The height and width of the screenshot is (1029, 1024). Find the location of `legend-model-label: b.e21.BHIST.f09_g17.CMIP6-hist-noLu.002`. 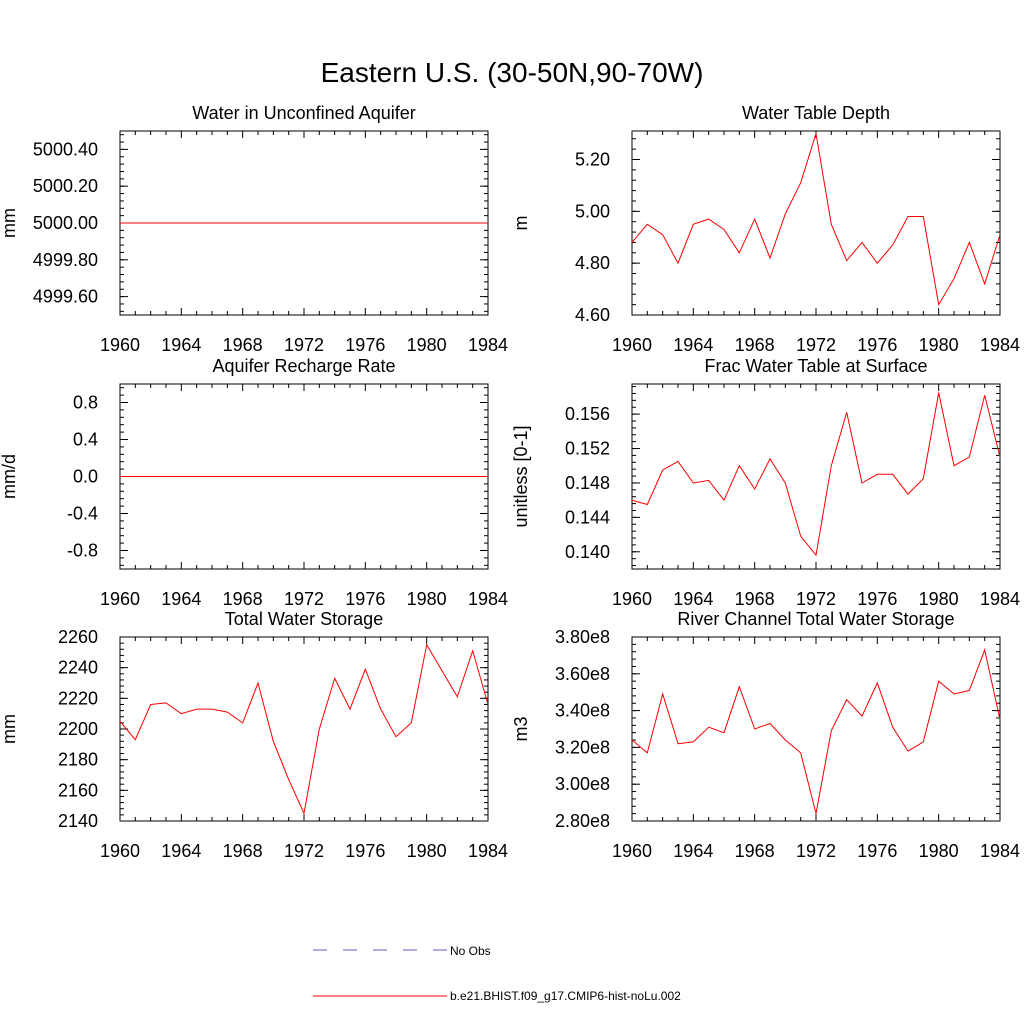

legend-model-label: b.e21.BHIST.f09_g17.CMIP6-hist-noLu.002 is located at coordinates (565, 996).